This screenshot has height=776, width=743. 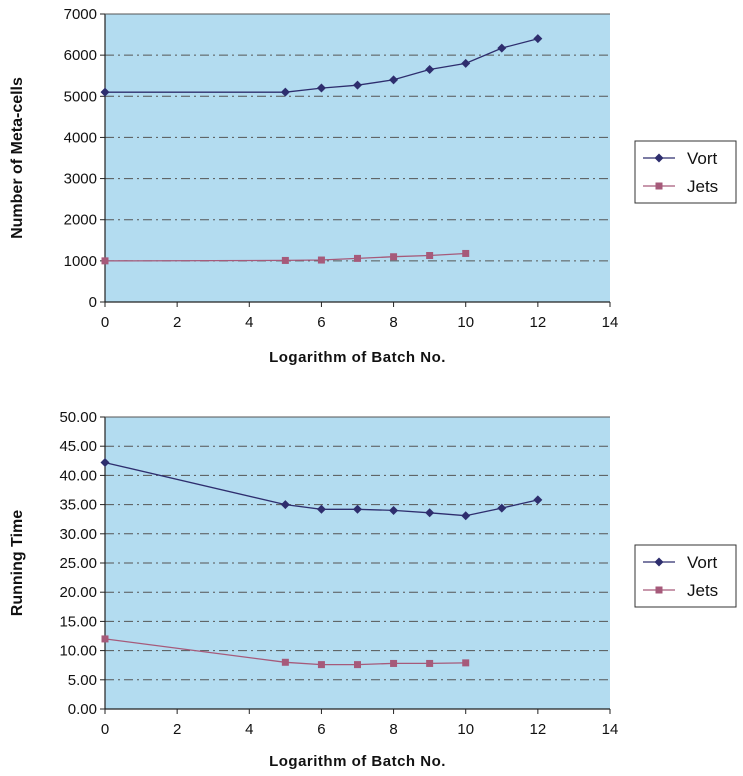 What do you see at coordinates (80, 137) in the screenshot?
I see `y-tick-label: 4000` at bounding box center [80, 137].